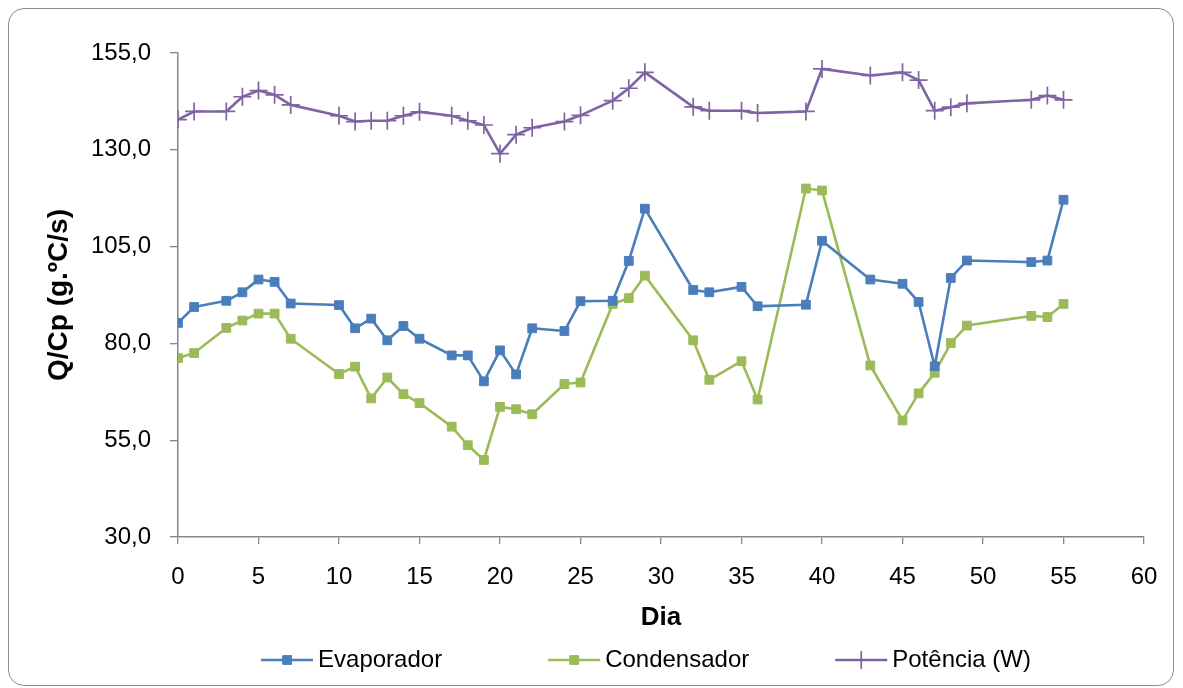  I want to click on y-tick-label: 130,0, so click(120, 148).